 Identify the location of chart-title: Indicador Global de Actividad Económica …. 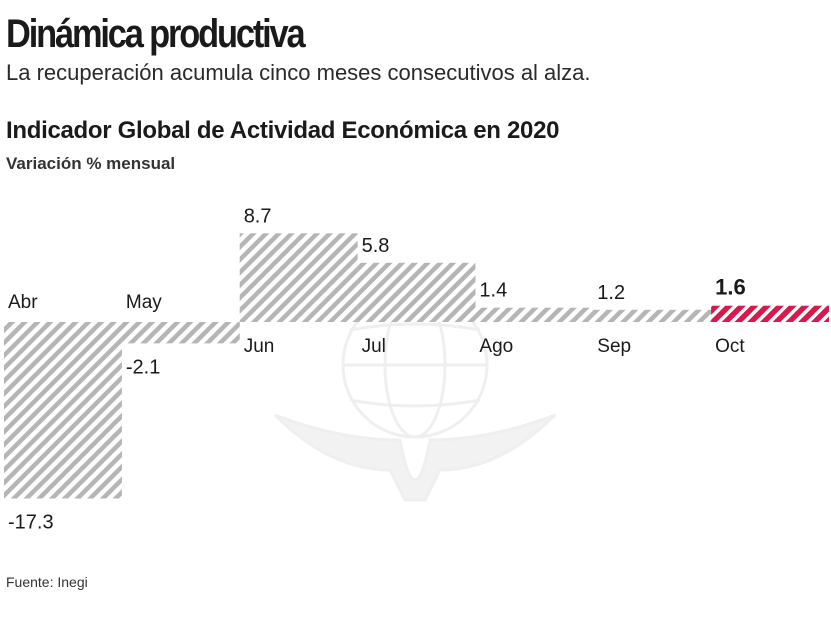
(283, 130).